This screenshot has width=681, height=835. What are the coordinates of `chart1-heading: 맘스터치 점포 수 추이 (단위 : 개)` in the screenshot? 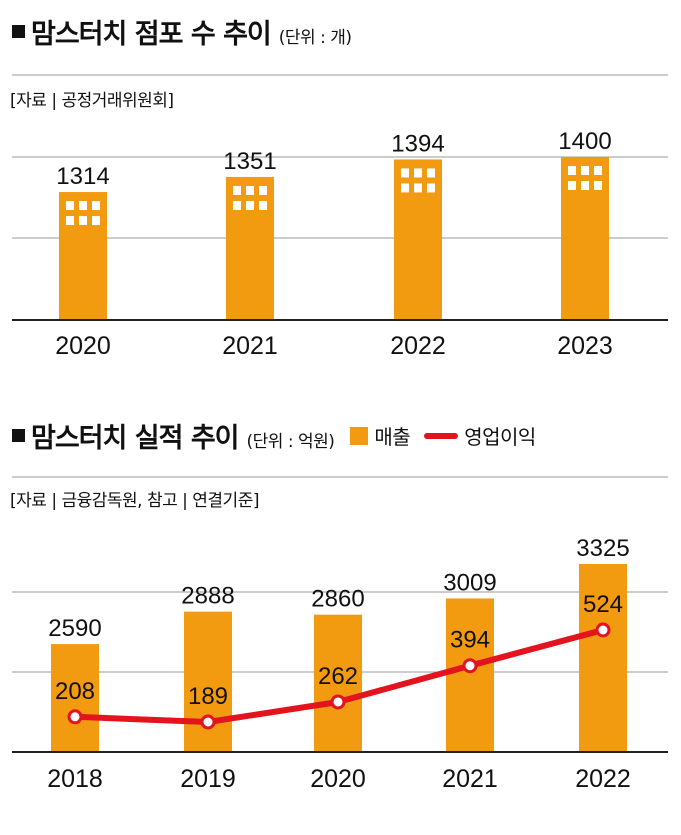 It's located at (182, 31).